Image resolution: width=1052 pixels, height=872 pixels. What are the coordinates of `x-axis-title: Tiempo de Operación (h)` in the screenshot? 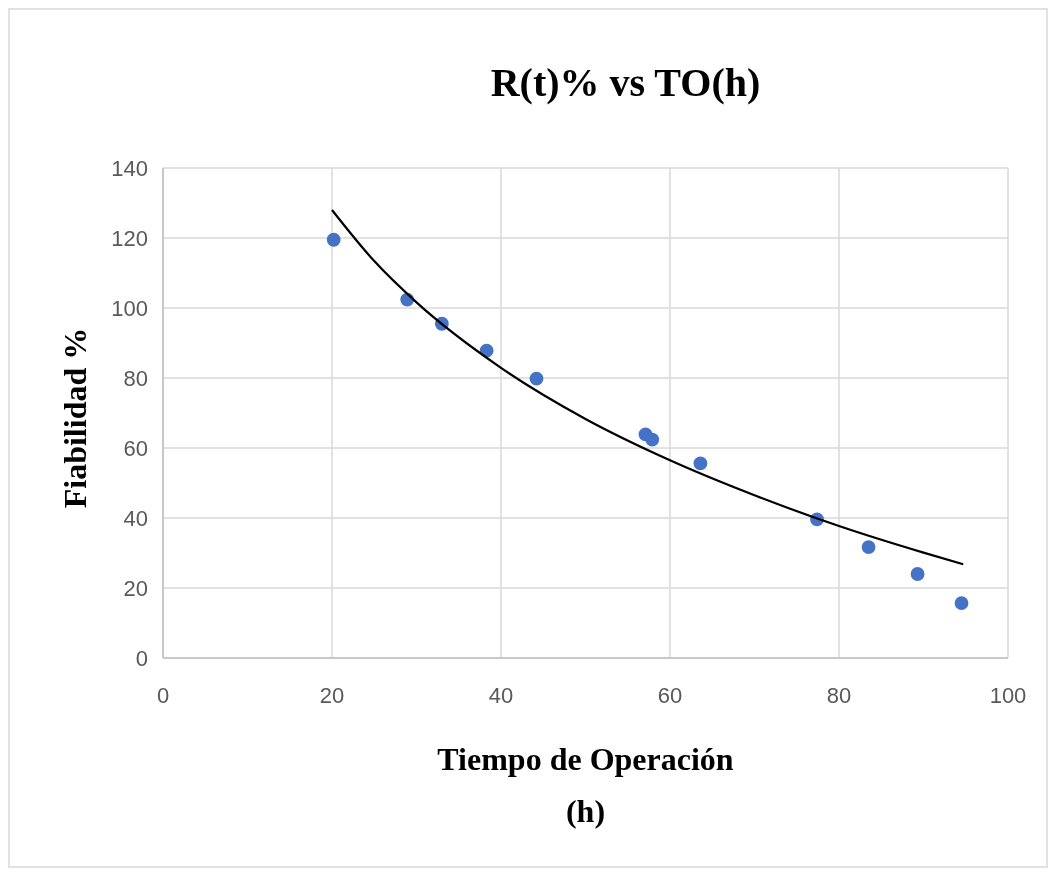 It's located at (585, 785).